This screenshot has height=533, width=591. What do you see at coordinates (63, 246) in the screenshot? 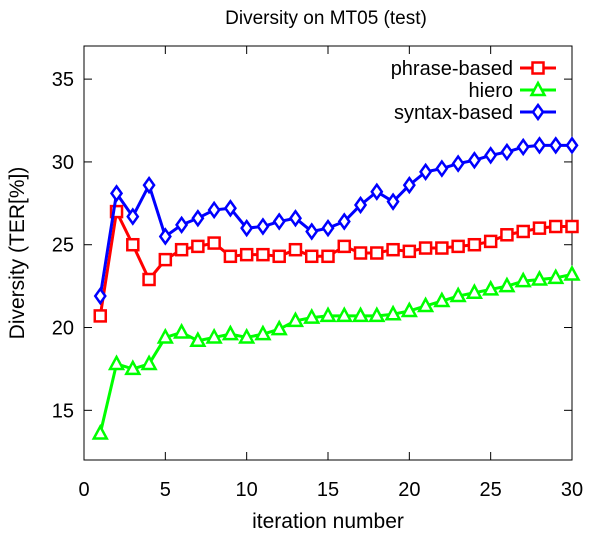
I see `y-tick-label: 25` at bounding box center [63, 246].